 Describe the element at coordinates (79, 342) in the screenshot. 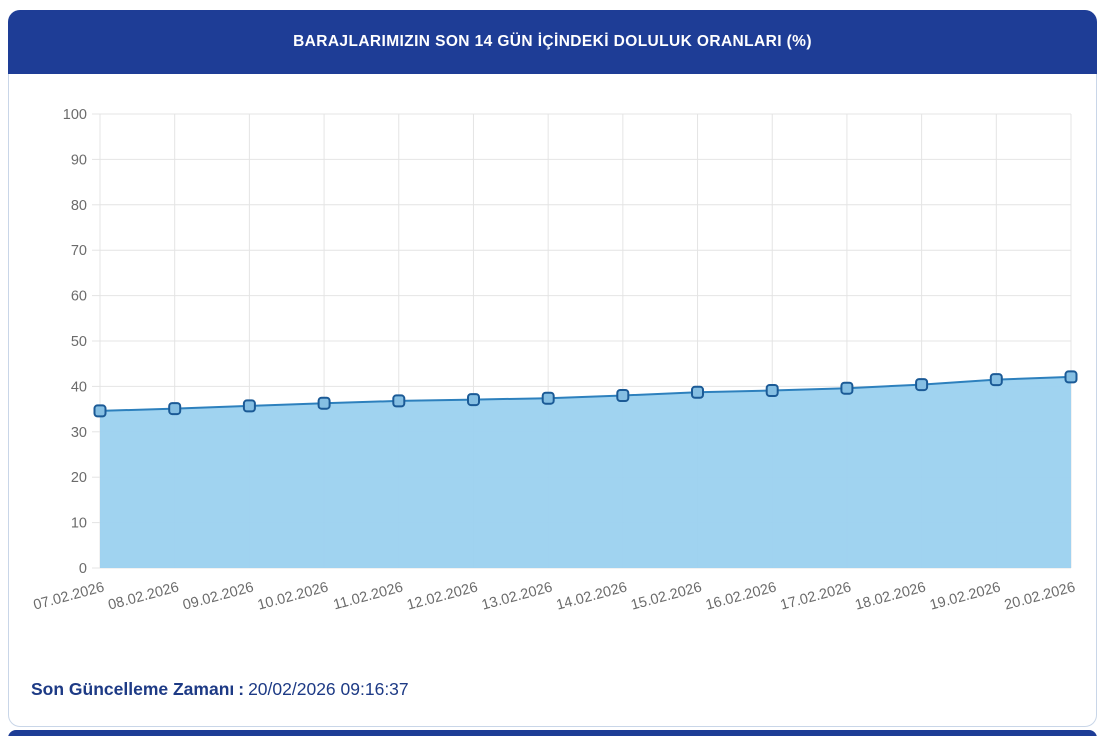

I see `y-tick-label: 50` at that location.